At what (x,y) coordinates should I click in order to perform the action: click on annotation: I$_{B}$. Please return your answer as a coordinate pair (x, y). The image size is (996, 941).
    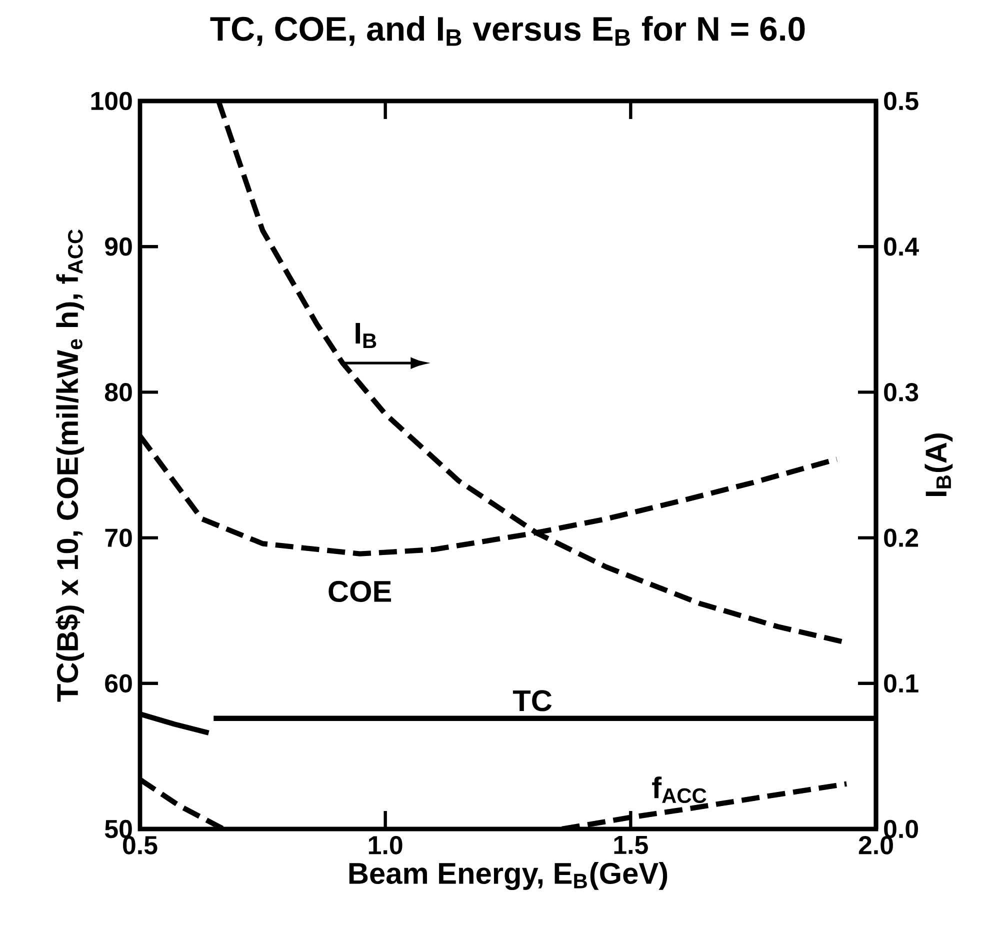
    Looking at the image, I should click on (366, 335).